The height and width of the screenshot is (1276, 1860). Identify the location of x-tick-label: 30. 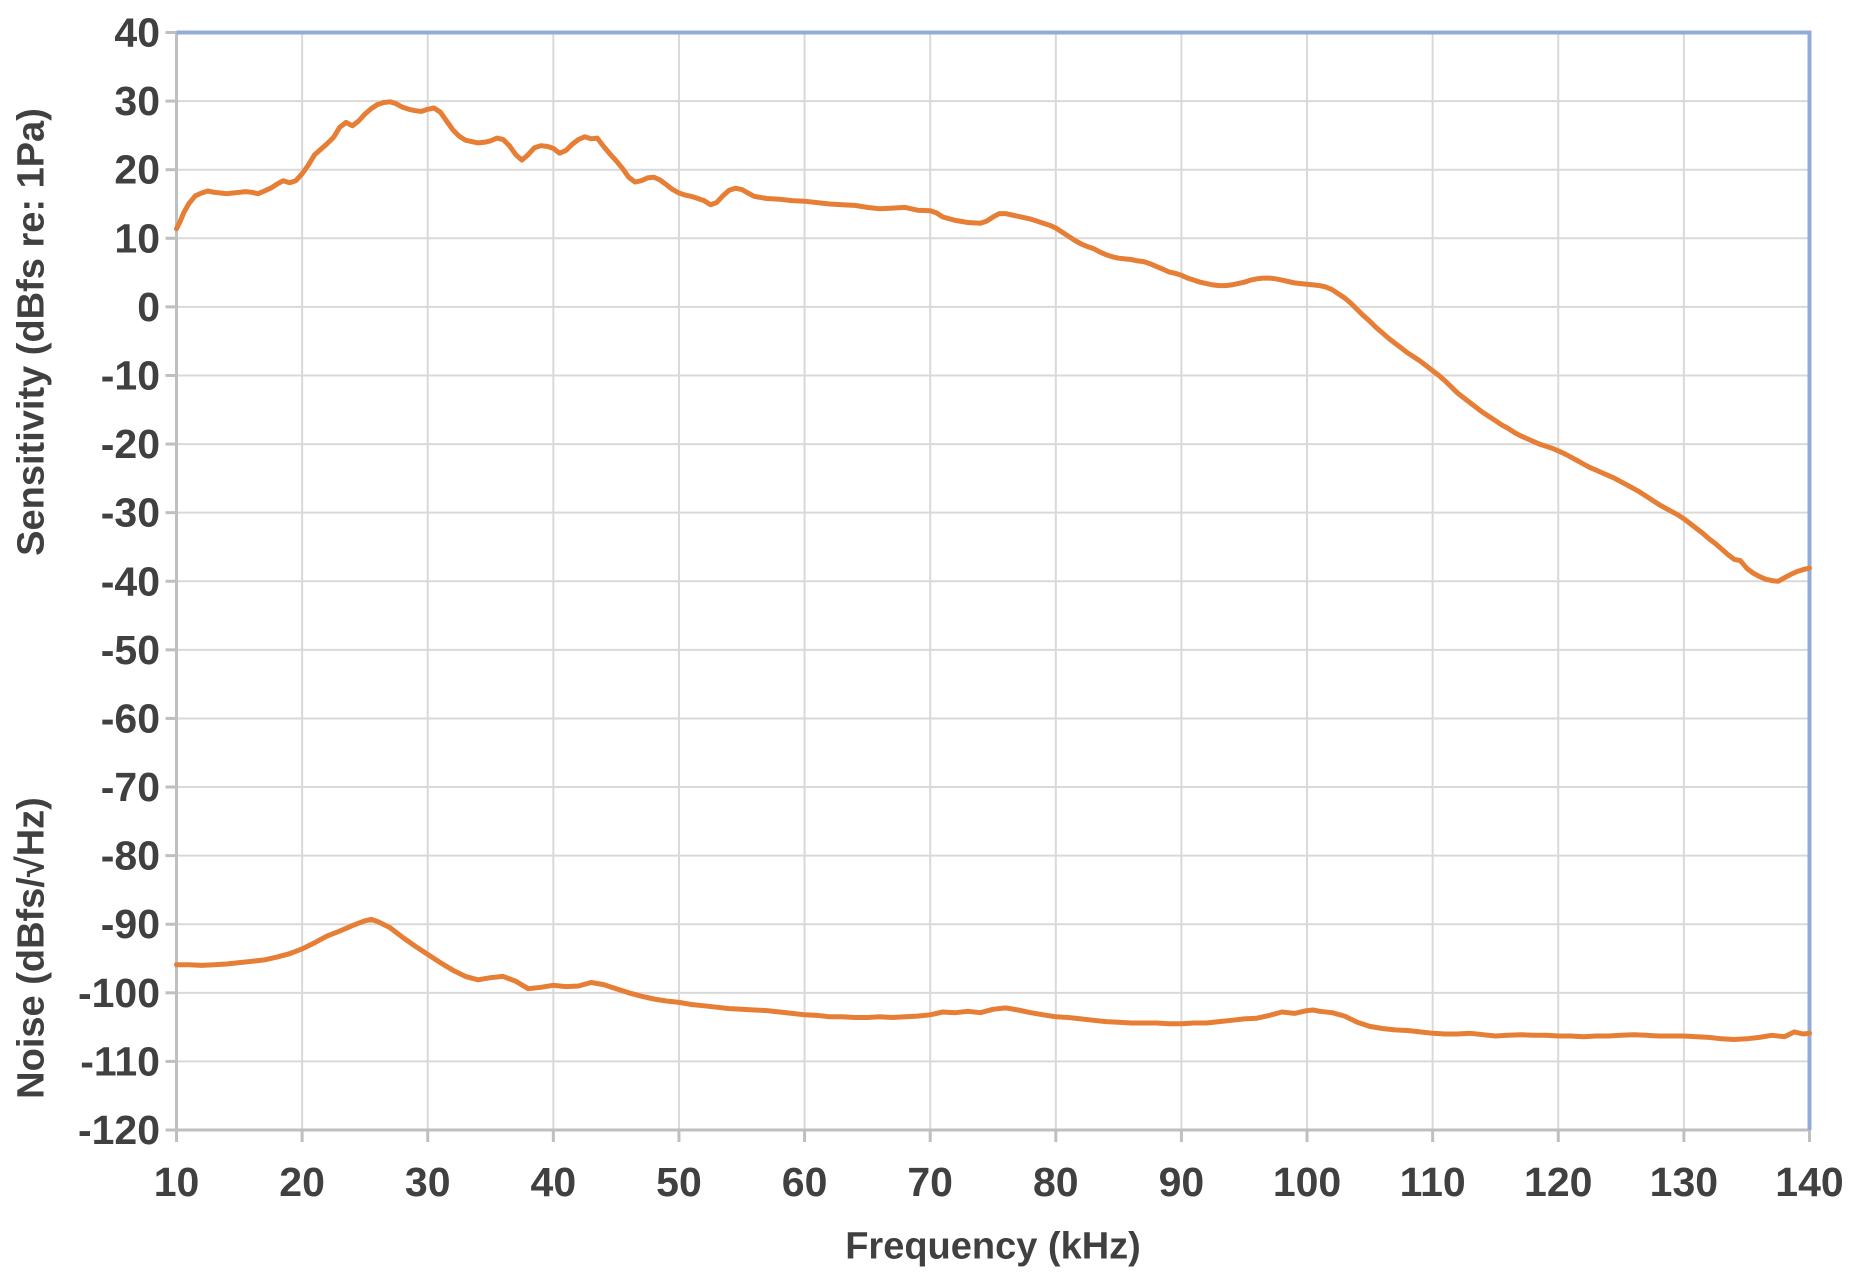
(428, 1182).